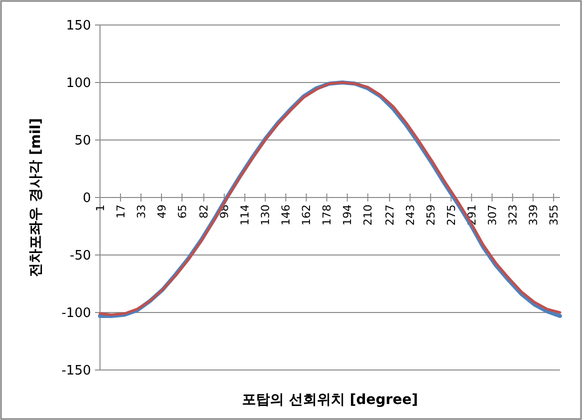 The height and width of the screenshot is (420, 582). What do you see at coordinates (80, 256) in the screenshot?
I see `y-tick-label: -50` at bounding box center [80, 256].